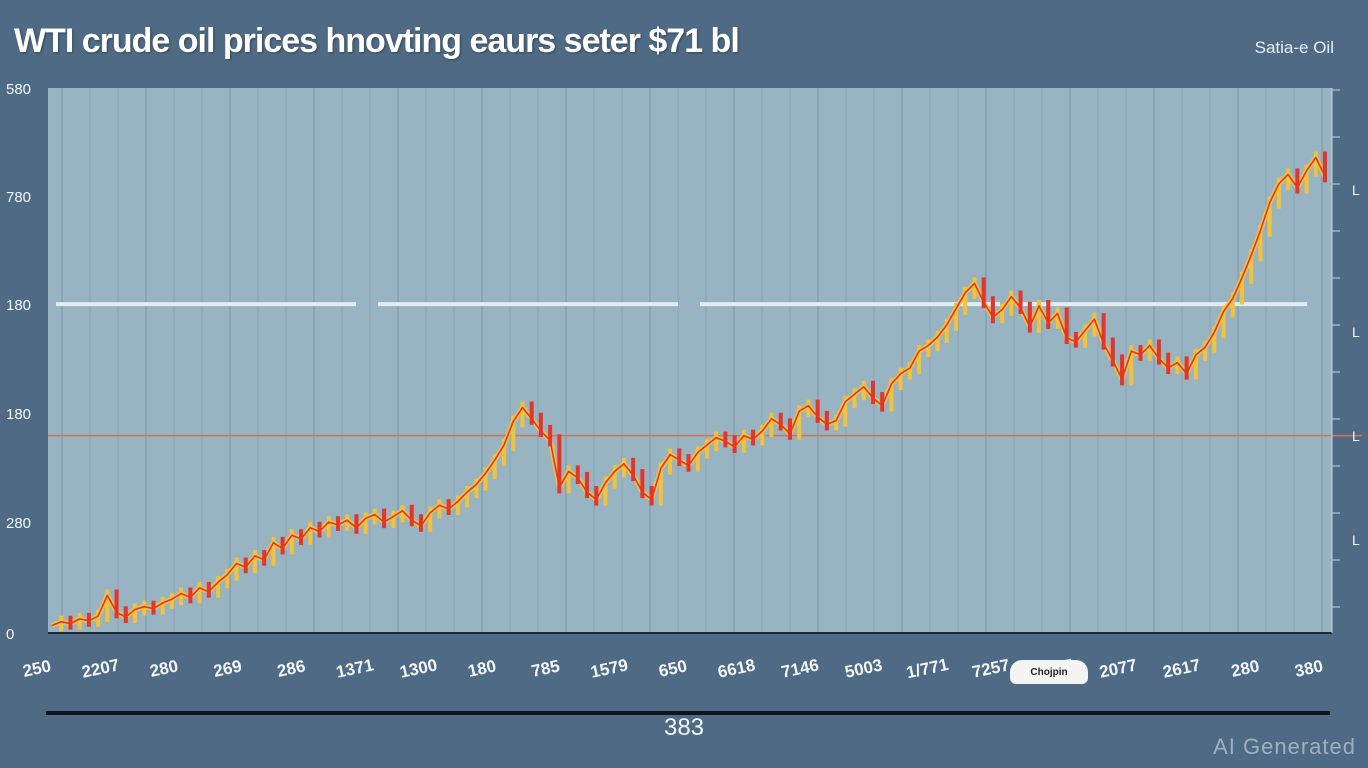  What do you see at coordinates (1346, 348) in the screenshot?
I see `right-axis-ticks: L L L L` at bounding box center [1346, 348].